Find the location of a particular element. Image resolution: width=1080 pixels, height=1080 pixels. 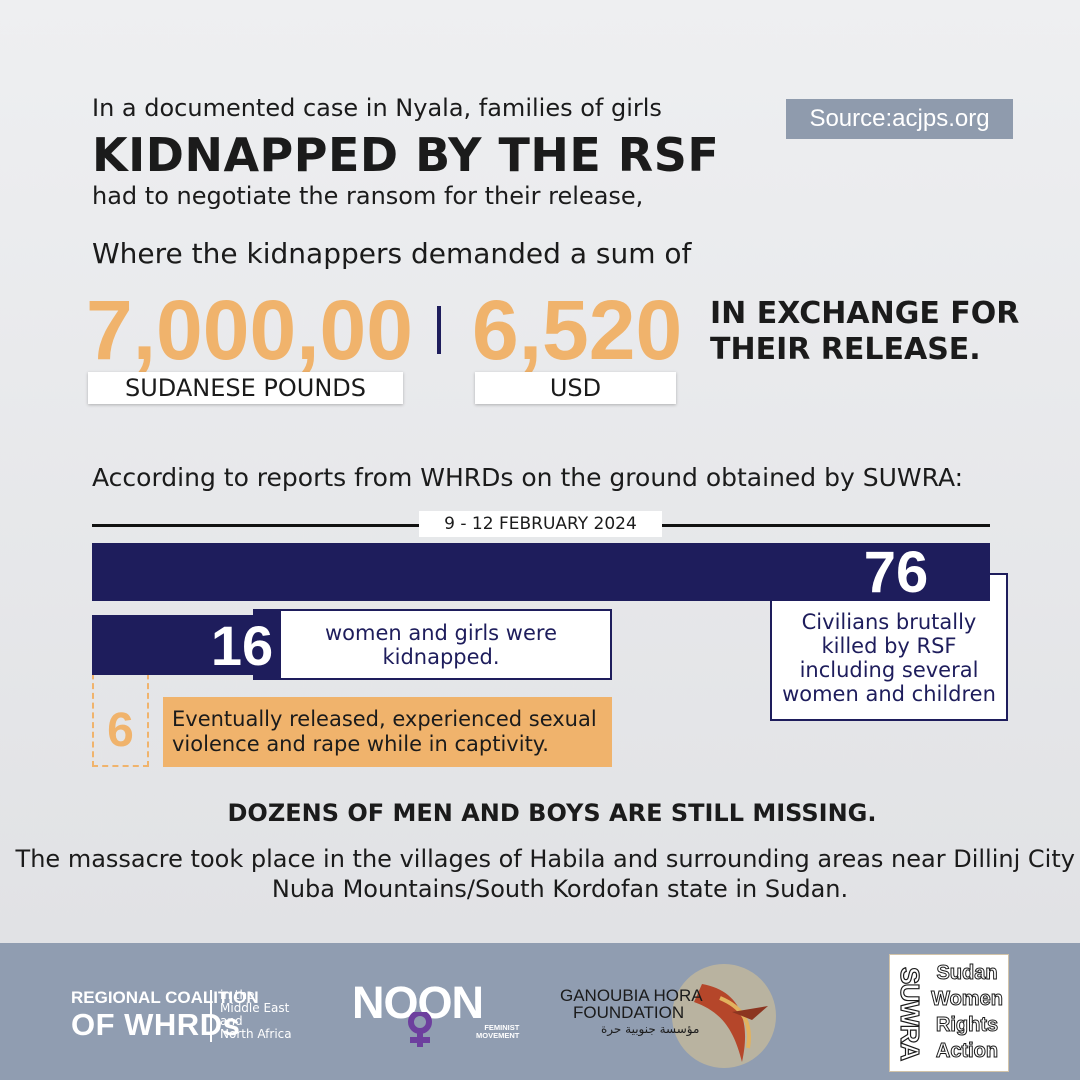

killed-number: 76 is located at coordinates (896, 572).